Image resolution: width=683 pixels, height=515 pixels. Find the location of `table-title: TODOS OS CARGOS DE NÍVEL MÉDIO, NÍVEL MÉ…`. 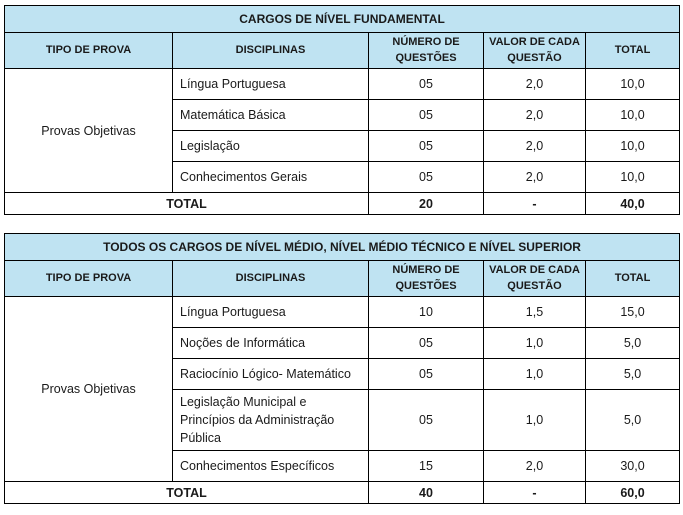

table-title: TODOS OS CARGOS DE NÍVEL MÉDIO, NÍVEL MÉ… is located at coordinates (342, 247).